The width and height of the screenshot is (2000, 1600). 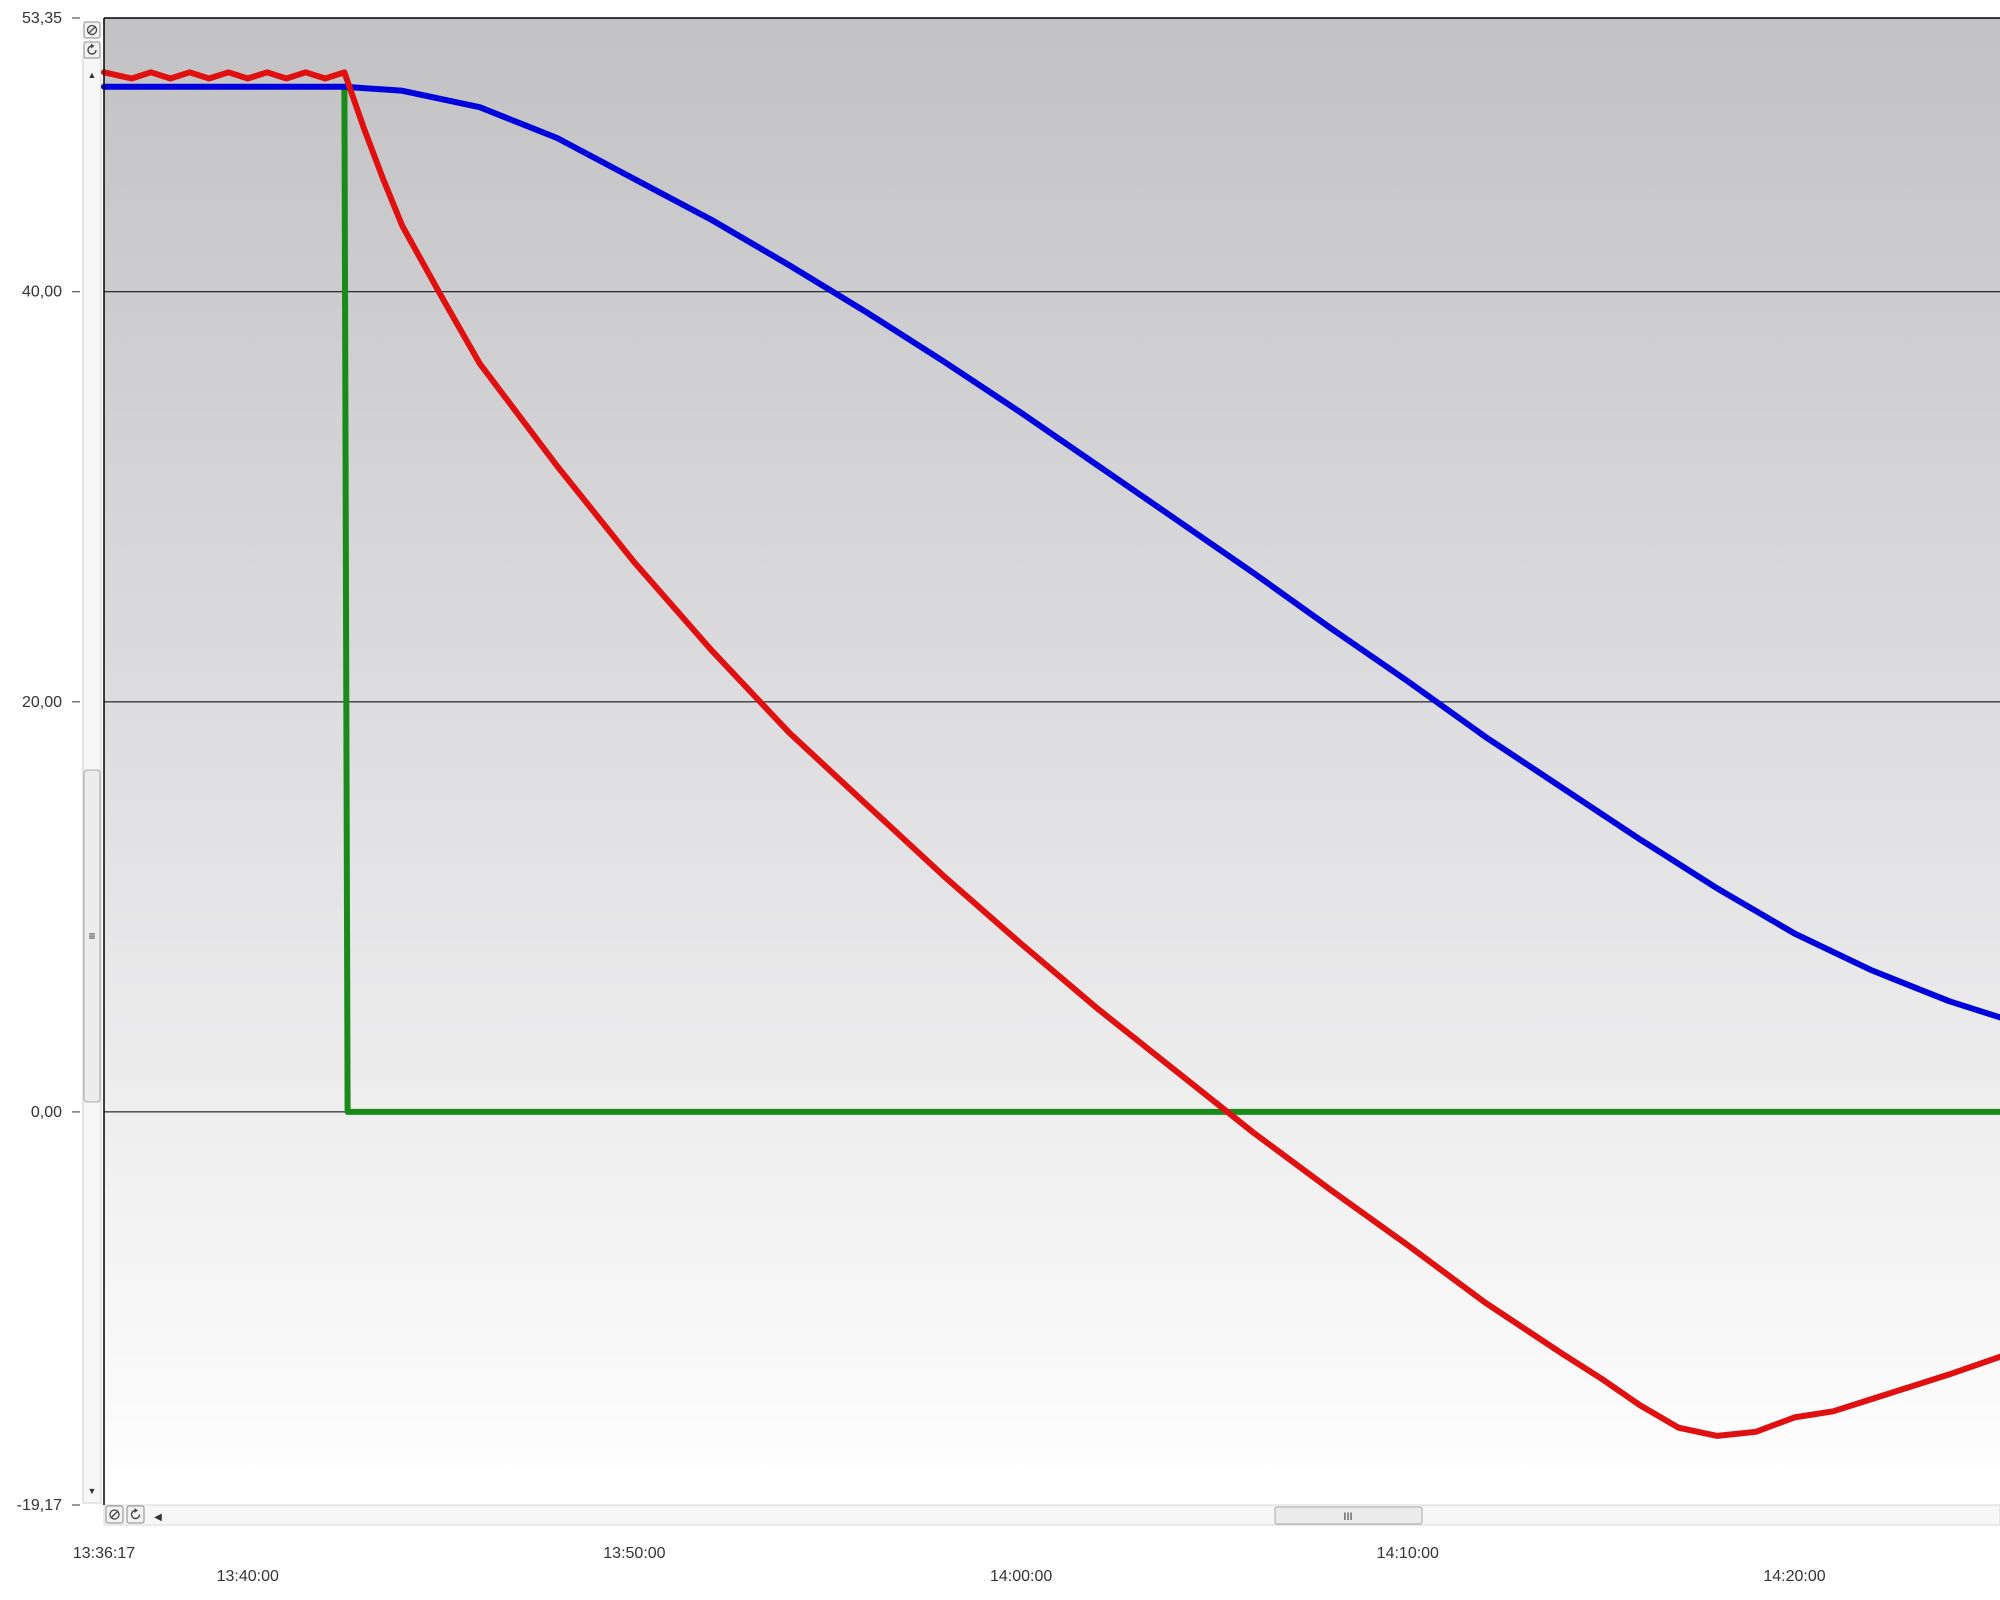 I want to click on x-zoom-reset-button, so click(x=114, y=1514).